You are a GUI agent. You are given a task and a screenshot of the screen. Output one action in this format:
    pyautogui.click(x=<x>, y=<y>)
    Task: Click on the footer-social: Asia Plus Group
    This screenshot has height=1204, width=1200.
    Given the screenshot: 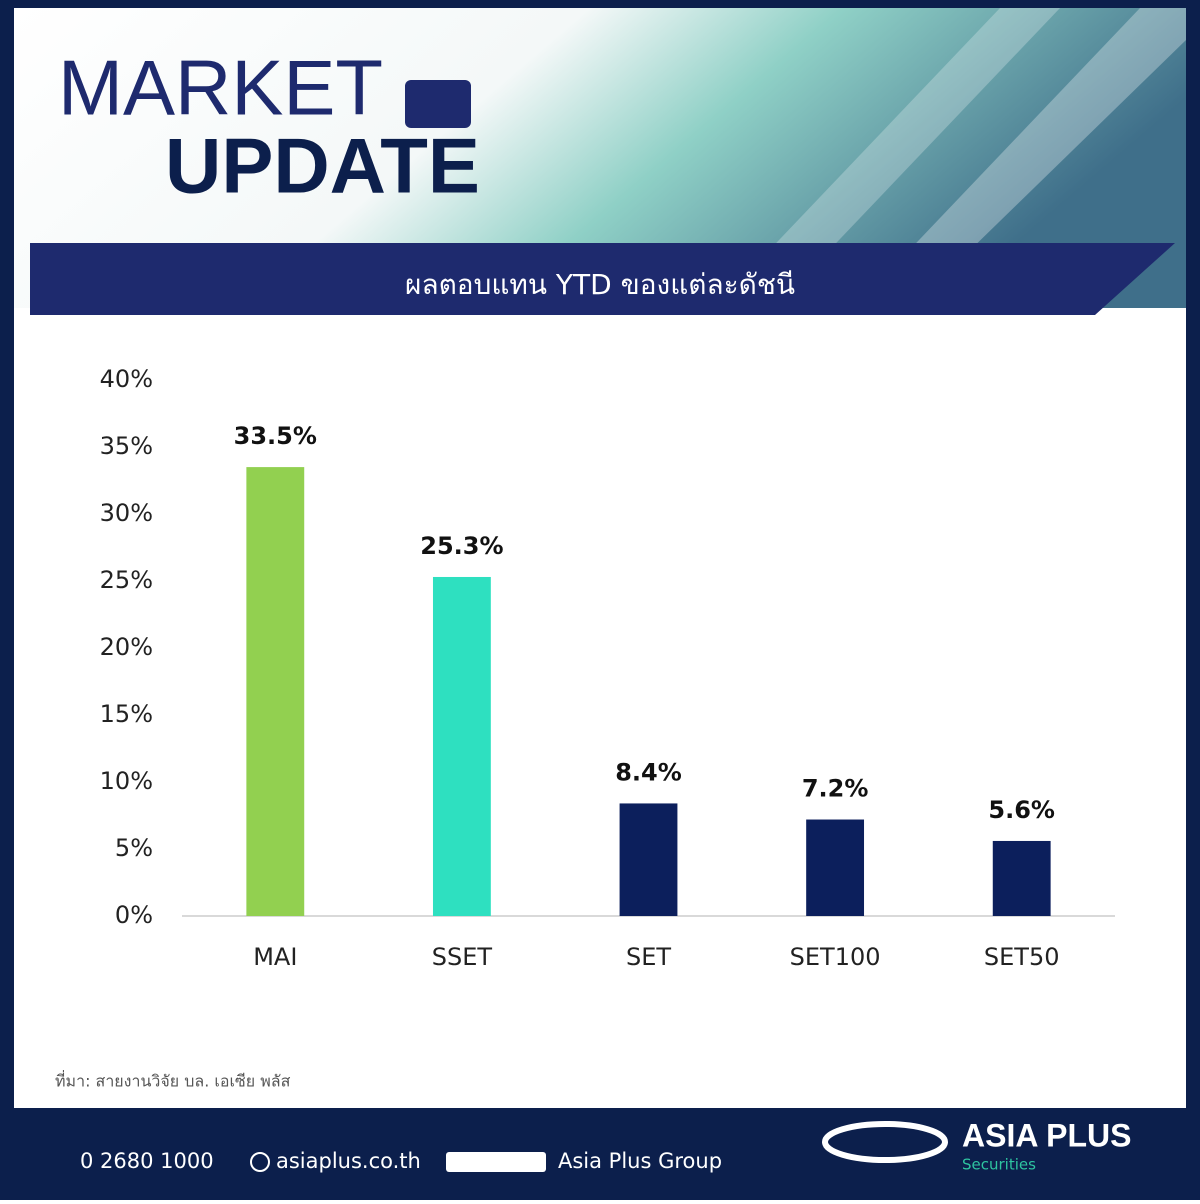 What is the action you would take?
    pyautogui.click(x=640, y=1161)
    